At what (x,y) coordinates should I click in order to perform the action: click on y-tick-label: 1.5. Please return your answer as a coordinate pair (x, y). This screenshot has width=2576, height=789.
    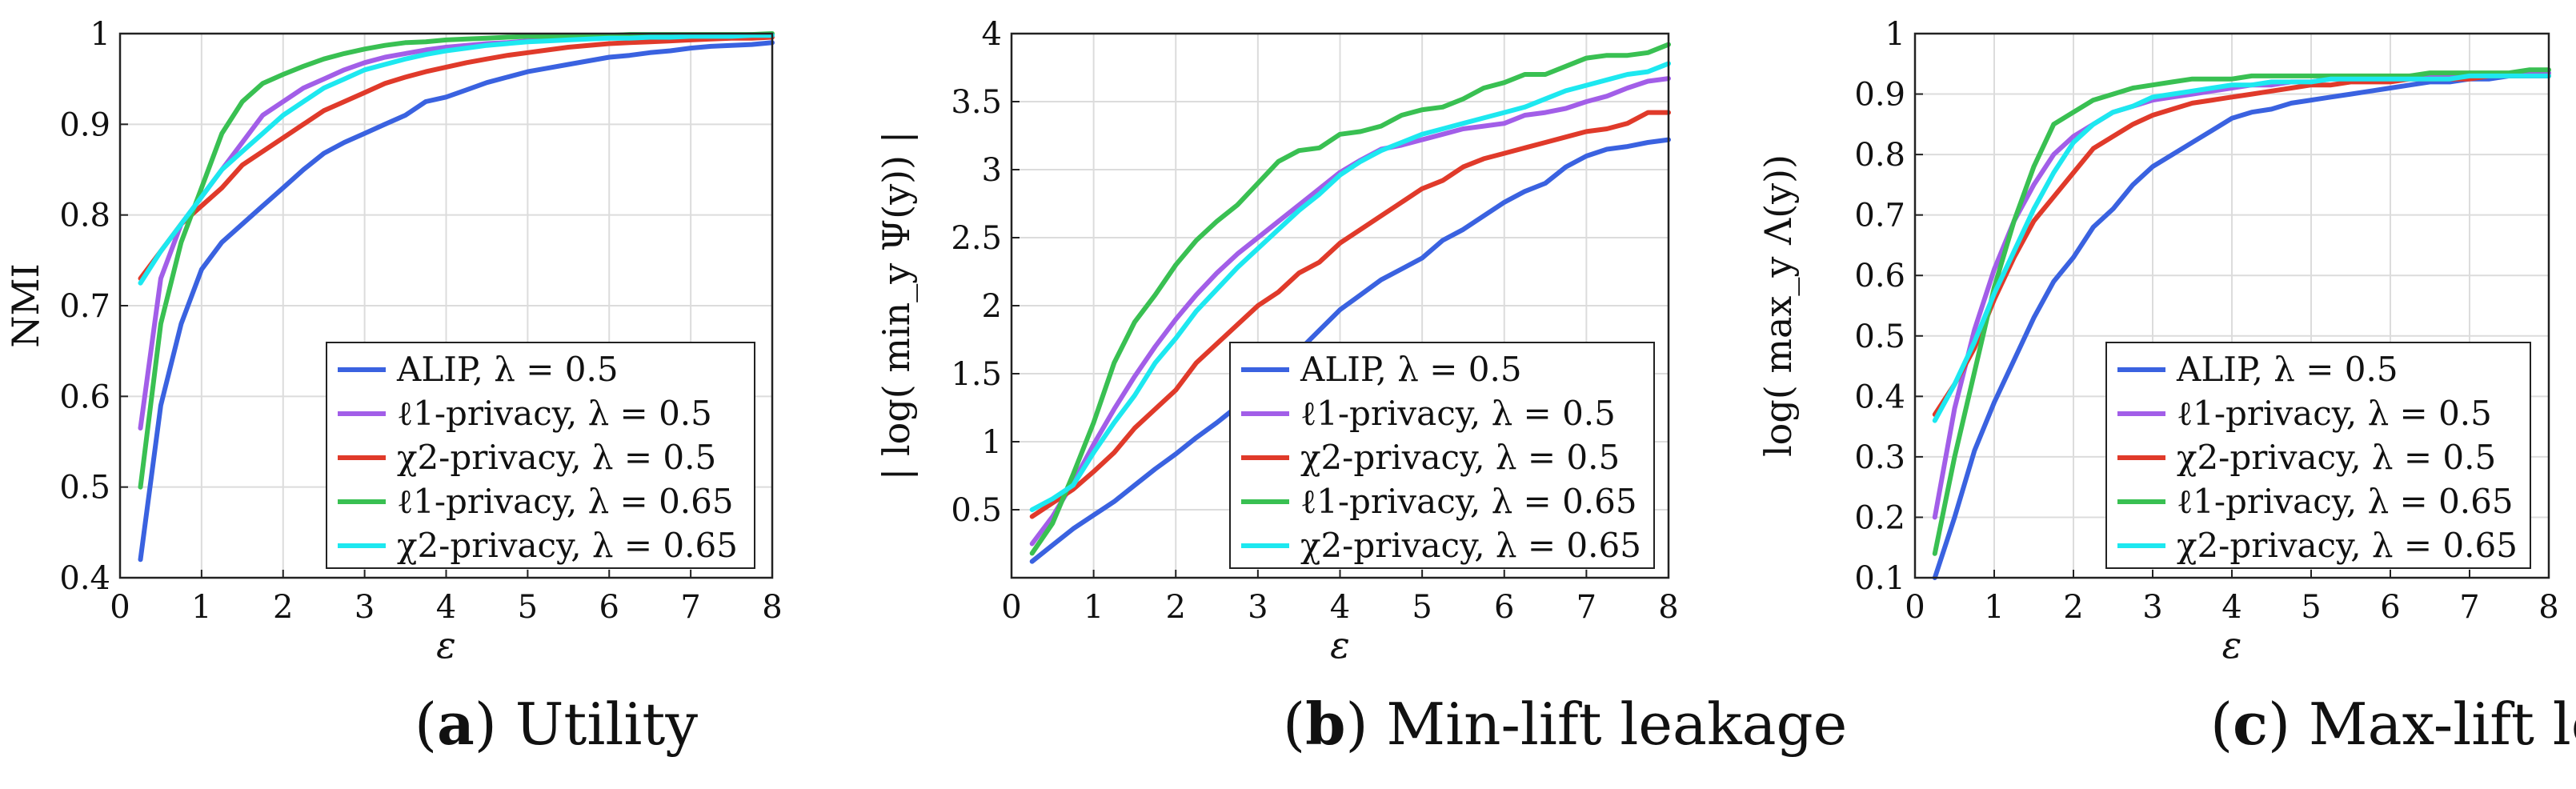
    Looking at the image, I should click on (976, 375).